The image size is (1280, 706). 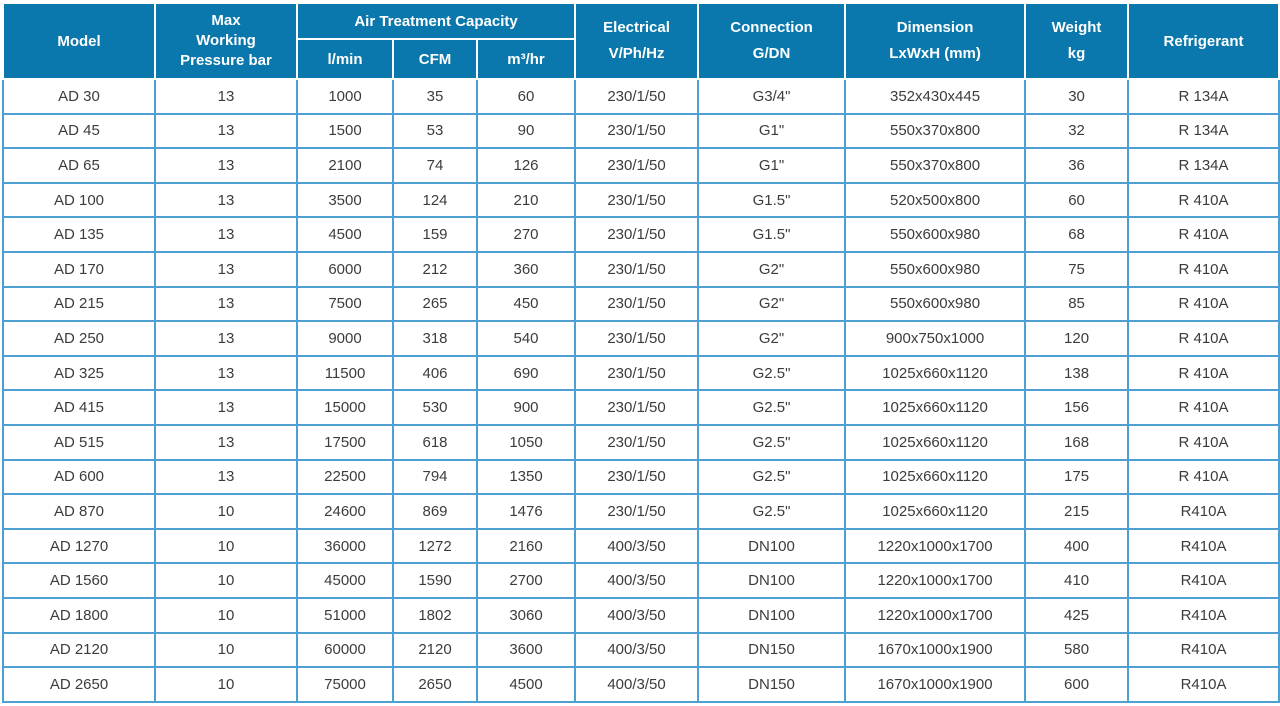 What do you see at coordinates (1077, 234) in the screenshot?
I see `cell-weight: 68` at bounding box center [1077, 234].